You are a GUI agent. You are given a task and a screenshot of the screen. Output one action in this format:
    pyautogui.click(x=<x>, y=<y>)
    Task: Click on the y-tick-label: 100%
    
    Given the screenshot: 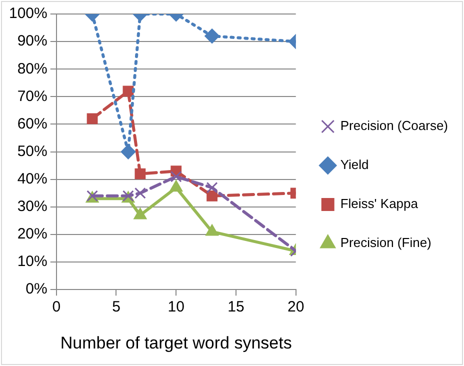 What is the action you would take?
    pyautogui.click(x=28, y=13)
    